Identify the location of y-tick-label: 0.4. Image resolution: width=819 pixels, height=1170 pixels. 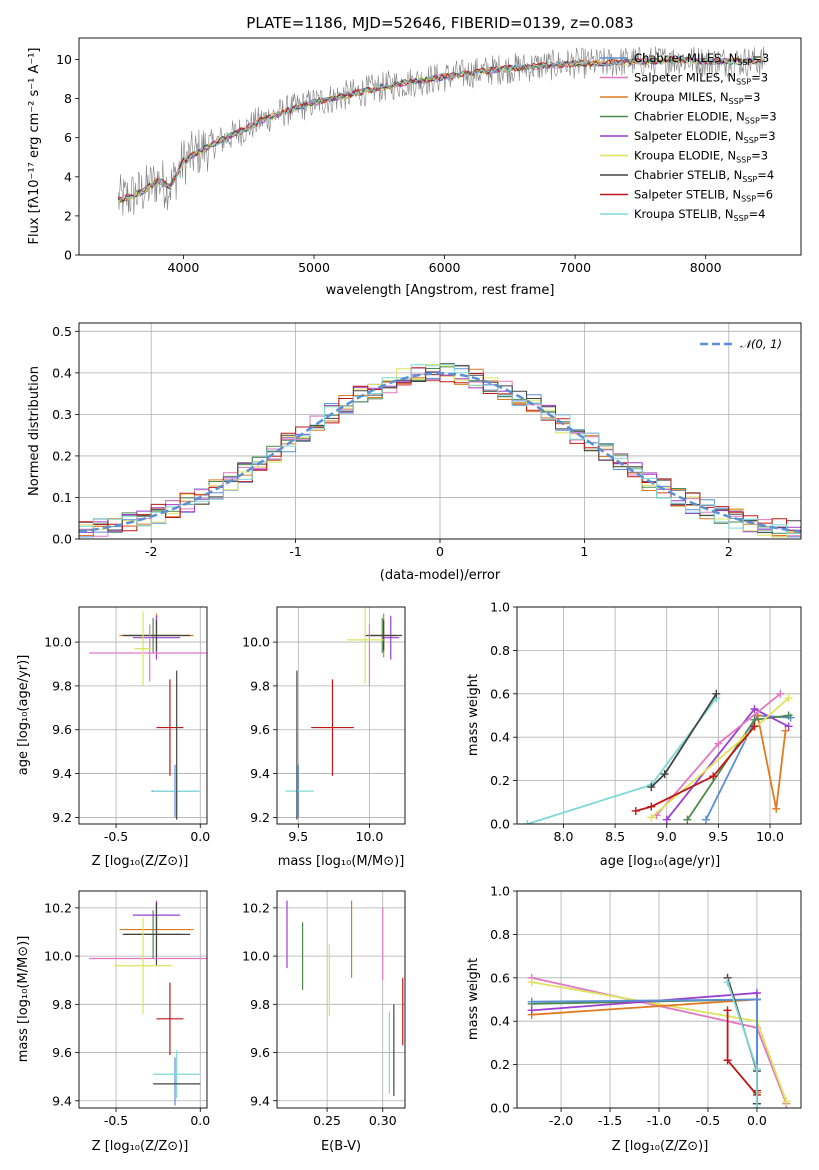
(500, 1021).